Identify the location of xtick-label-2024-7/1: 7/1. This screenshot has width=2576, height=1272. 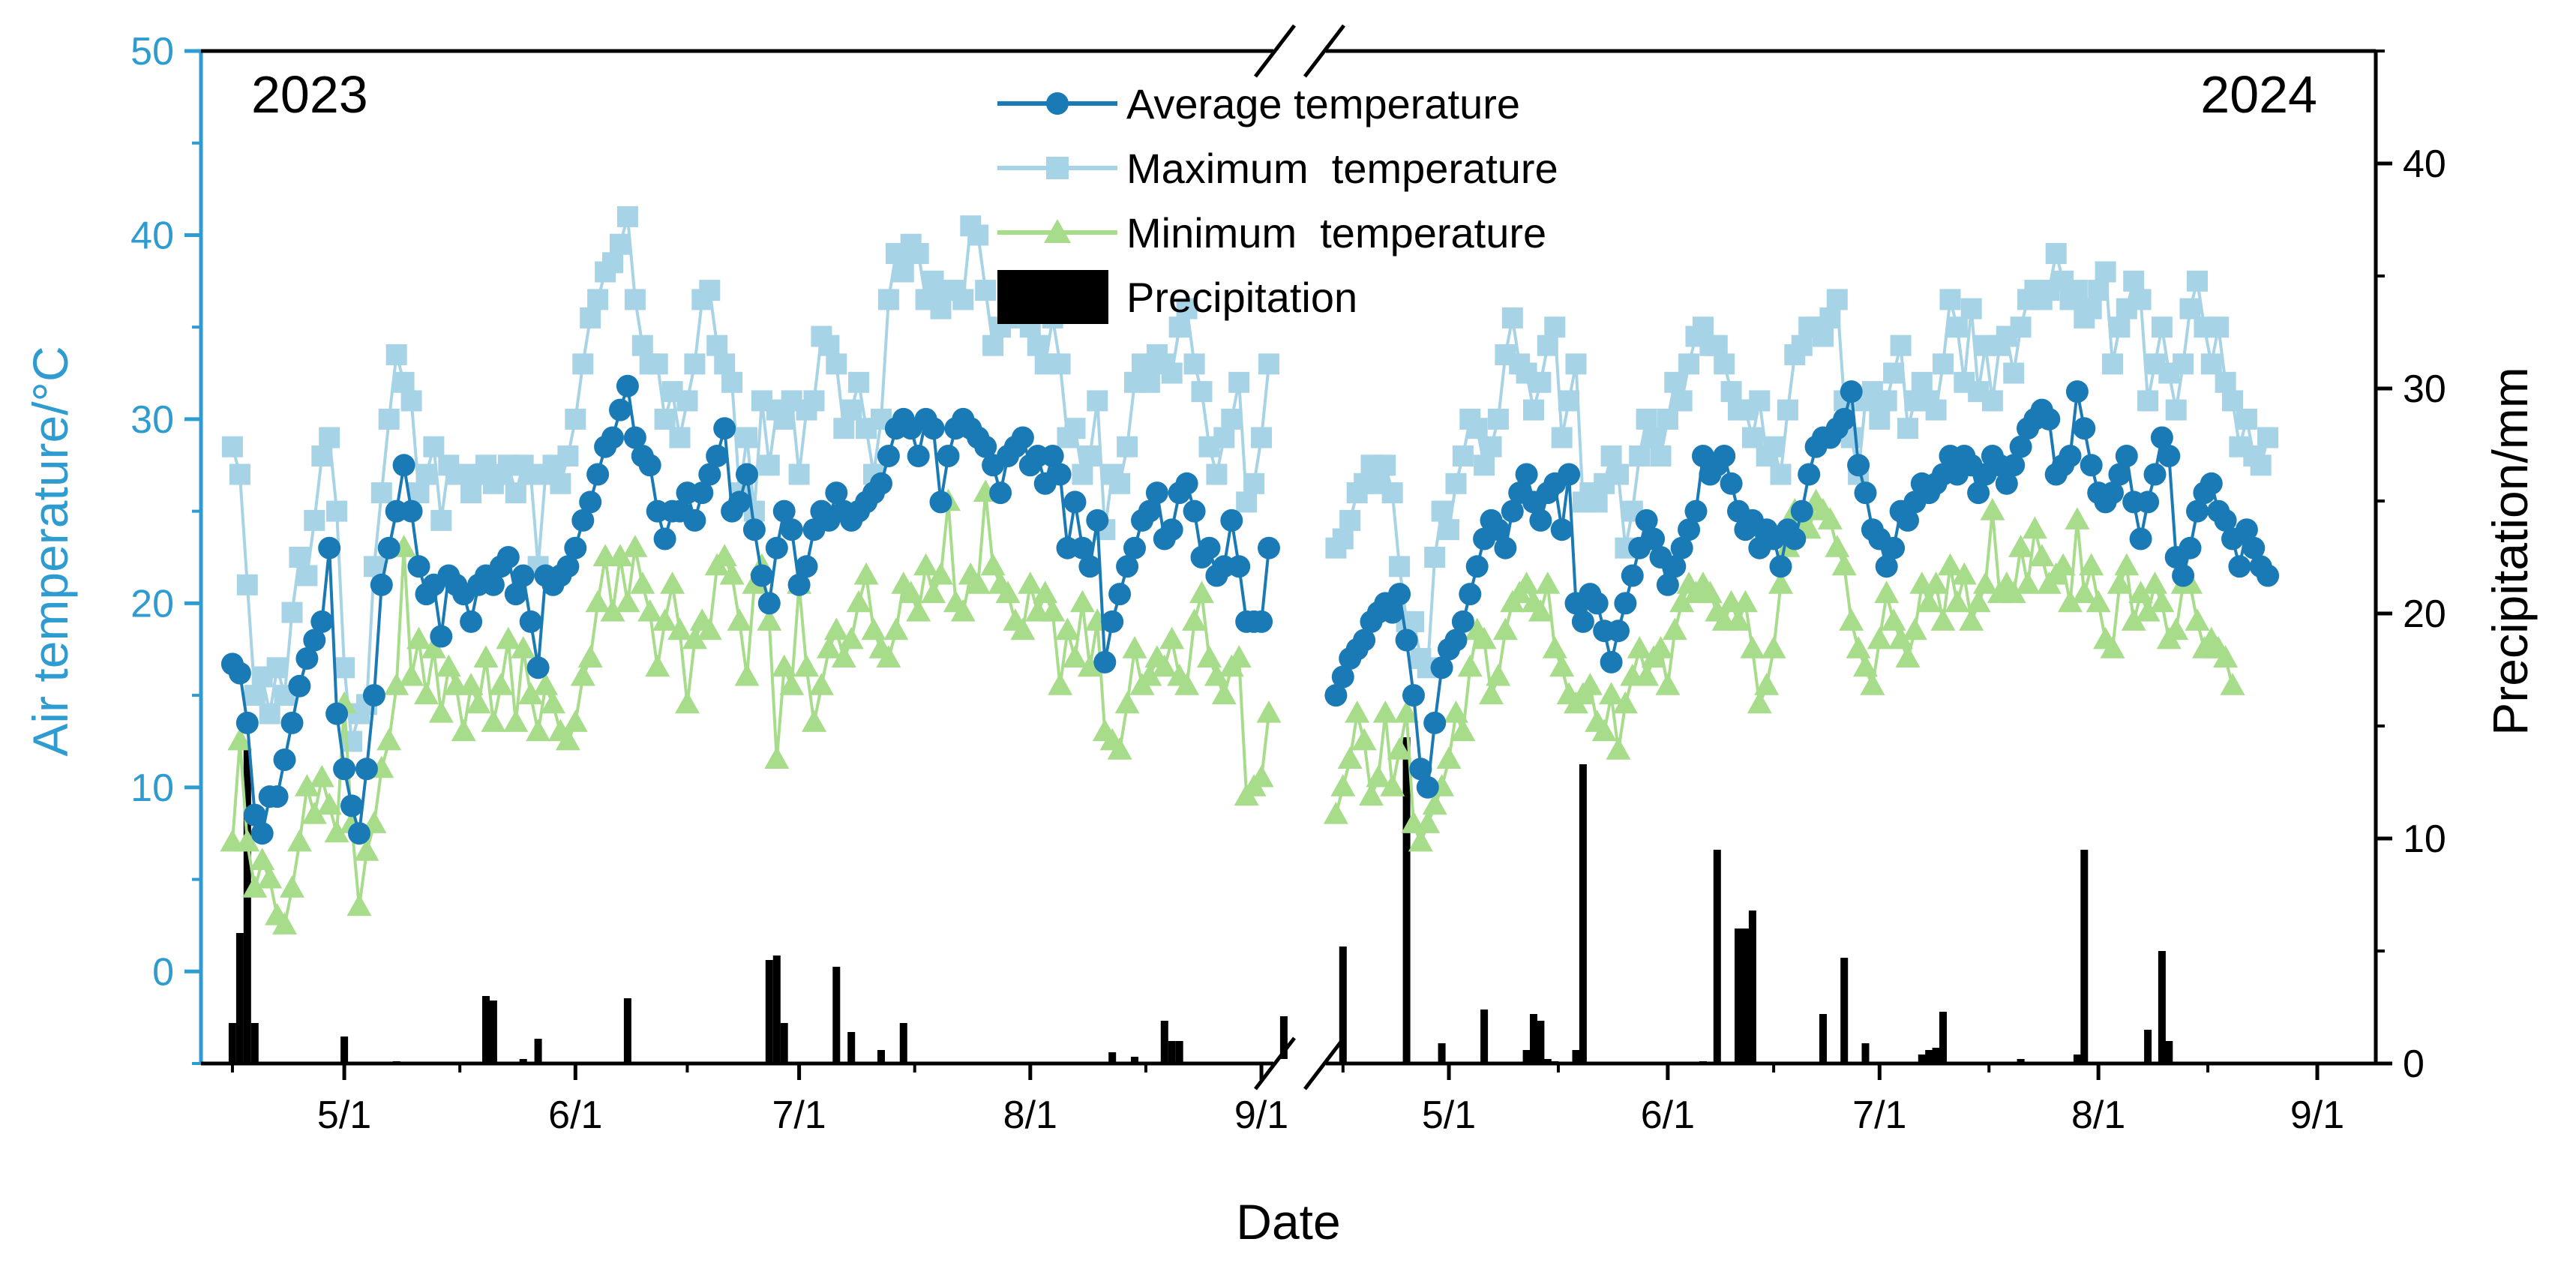
(1879, 1115).